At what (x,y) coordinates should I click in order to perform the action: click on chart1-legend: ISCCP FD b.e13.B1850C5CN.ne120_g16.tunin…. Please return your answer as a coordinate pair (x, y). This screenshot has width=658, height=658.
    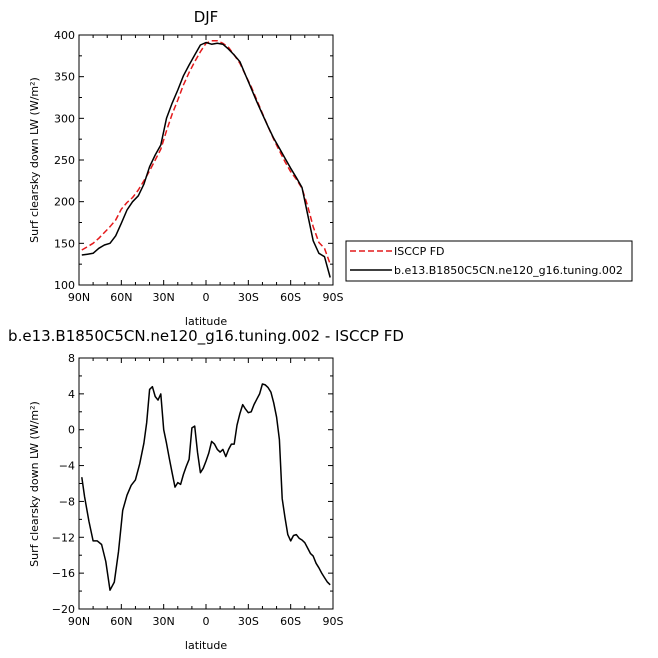
    Looking at the image, I should click on (489, 261).